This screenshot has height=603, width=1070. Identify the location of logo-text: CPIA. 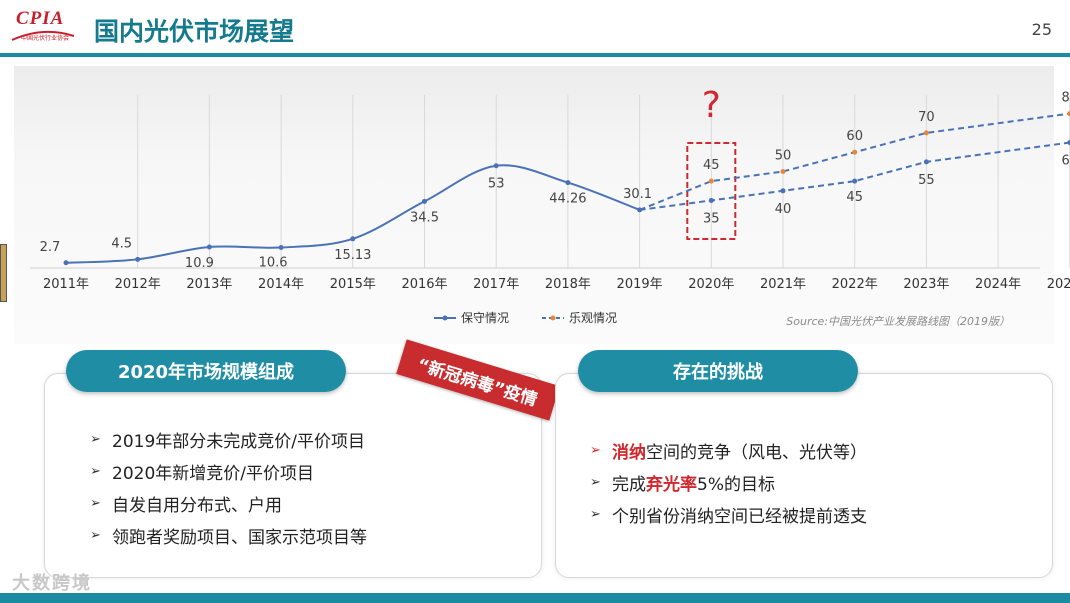
(40, 18).